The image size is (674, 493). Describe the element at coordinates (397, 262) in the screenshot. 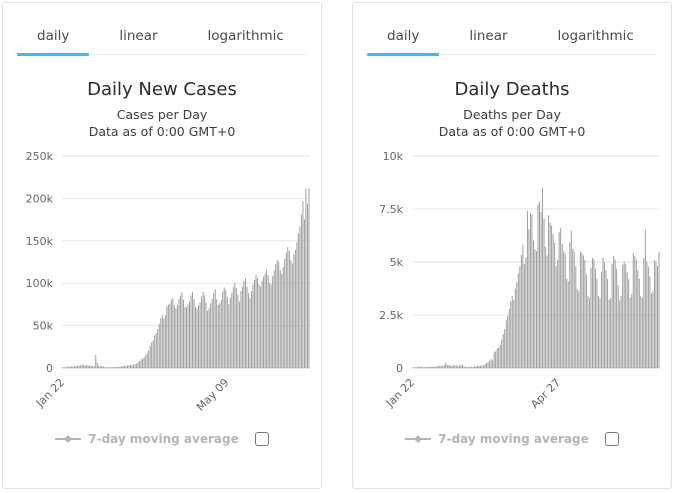

I see `svg-text: 5k` at that location.